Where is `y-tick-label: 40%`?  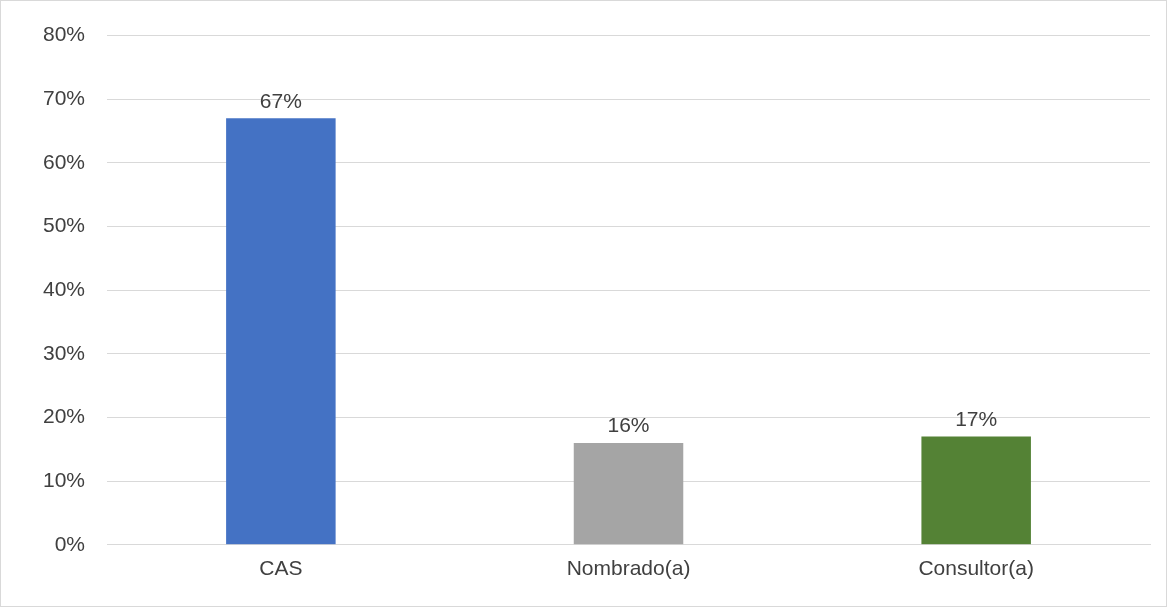 y-tick-label: 40% is located at coordinates (64, 288).